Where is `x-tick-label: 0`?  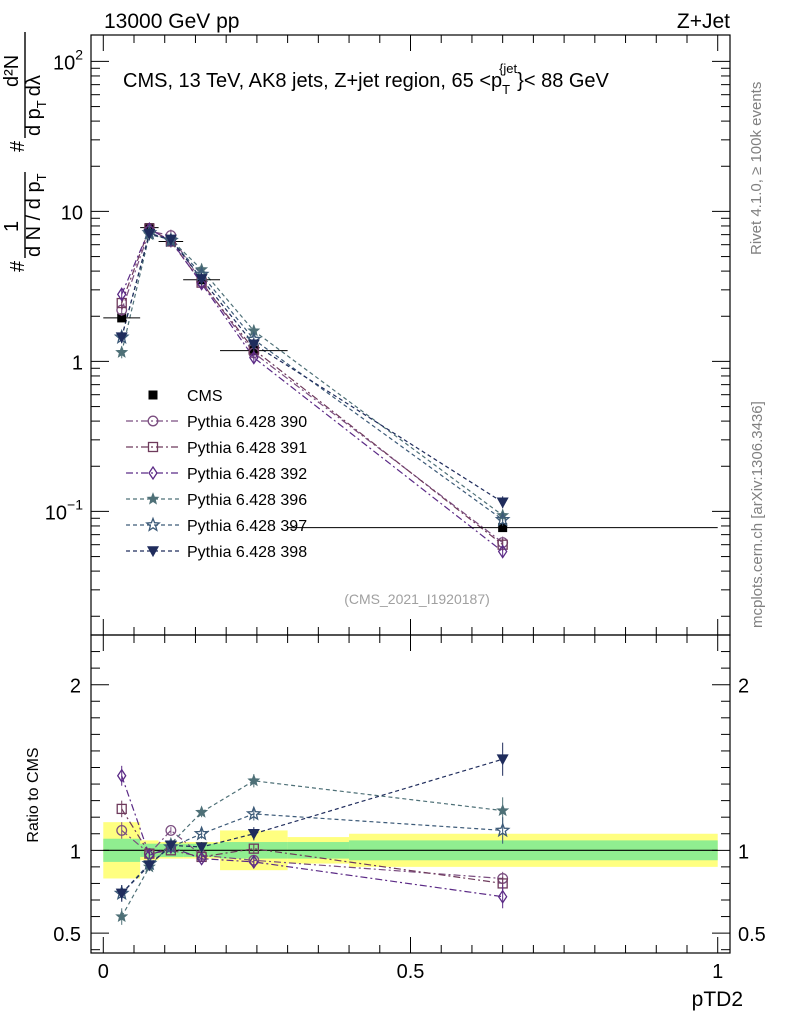
x-tick-label: 0 is located at coordinates (103, 972).